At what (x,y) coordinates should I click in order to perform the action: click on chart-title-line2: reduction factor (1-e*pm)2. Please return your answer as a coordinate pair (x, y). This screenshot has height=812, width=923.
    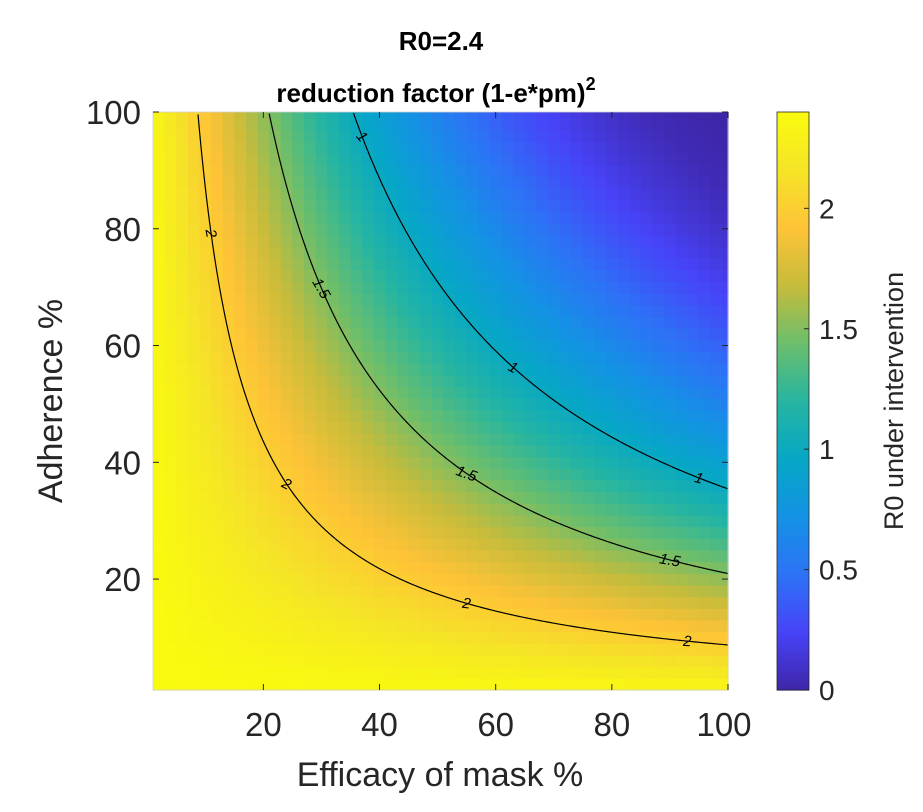
    Looking at the image, I should click on (435, 91).